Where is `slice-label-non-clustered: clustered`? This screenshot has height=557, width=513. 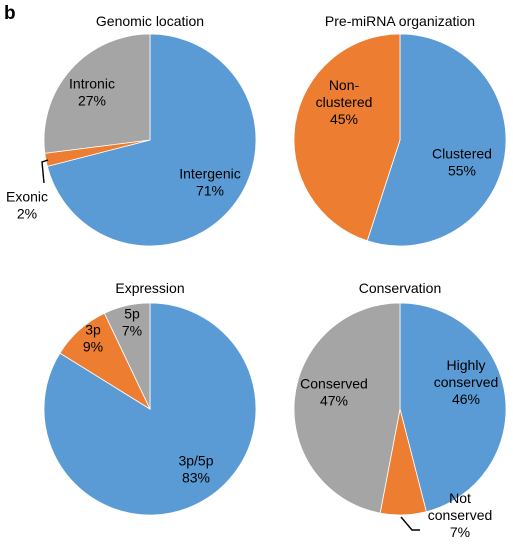
slice-label-non-clustered: clustered is located at coordinates (344, 102).